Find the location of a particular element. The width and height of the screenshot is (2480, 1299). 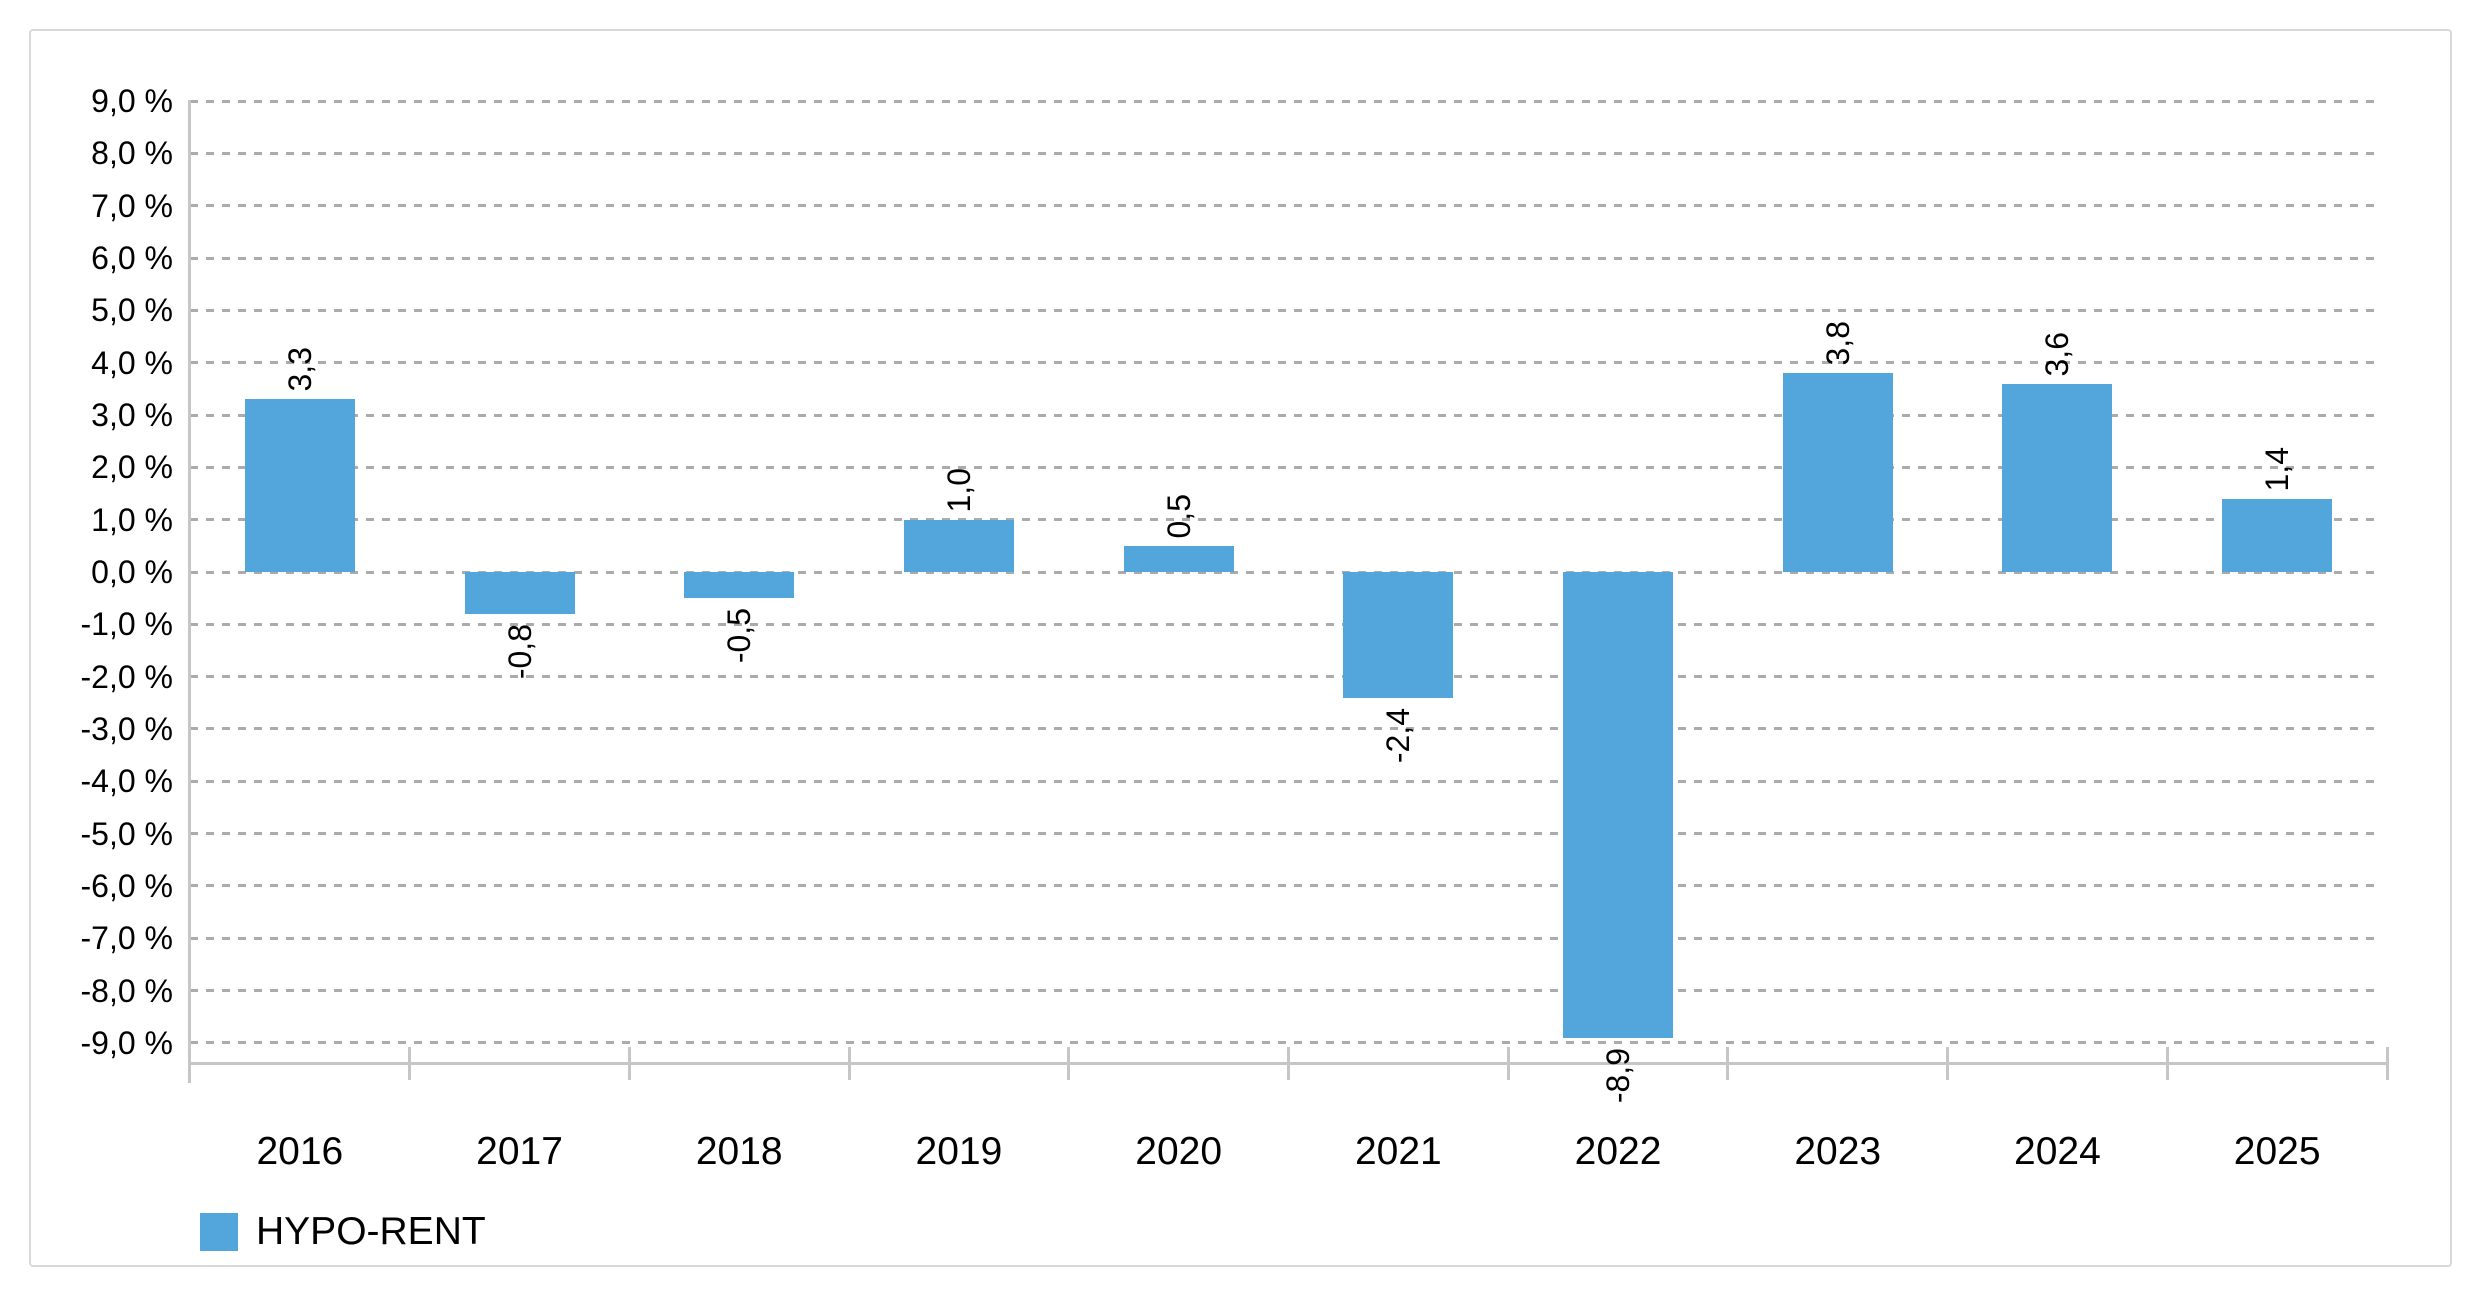

x-axis-label-2019: 2019 is located at coordinates (959, 1151).